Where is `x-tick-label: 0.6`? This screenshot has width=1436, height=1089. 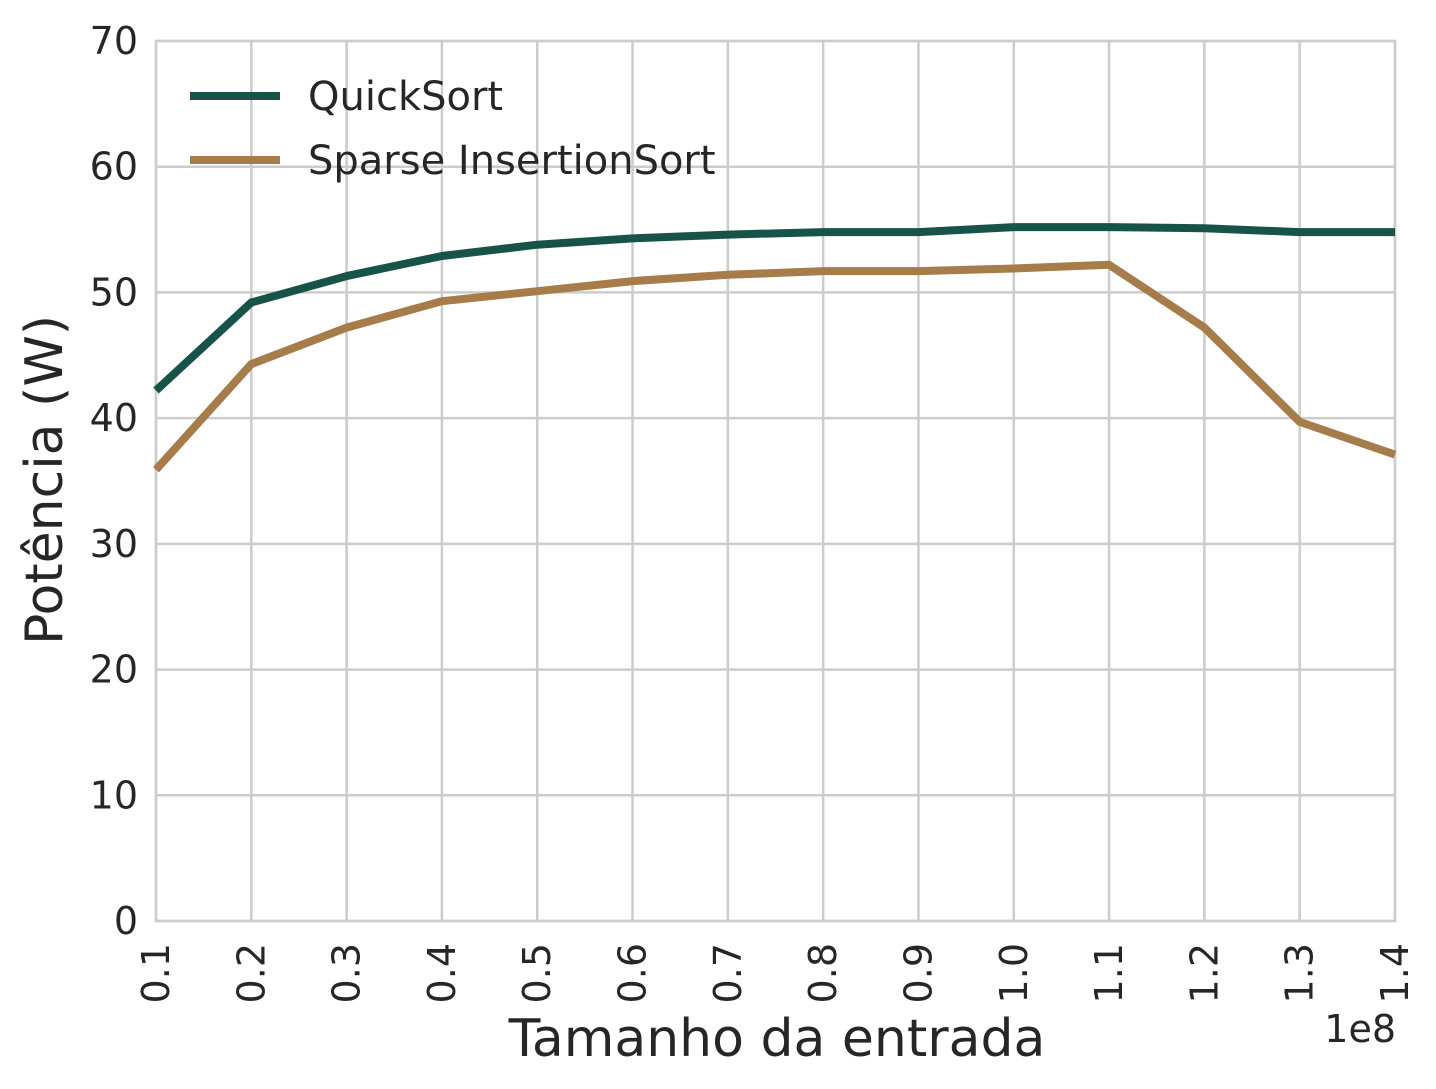
x-tick-label: 0.6 is located at coordinates (633, 973).